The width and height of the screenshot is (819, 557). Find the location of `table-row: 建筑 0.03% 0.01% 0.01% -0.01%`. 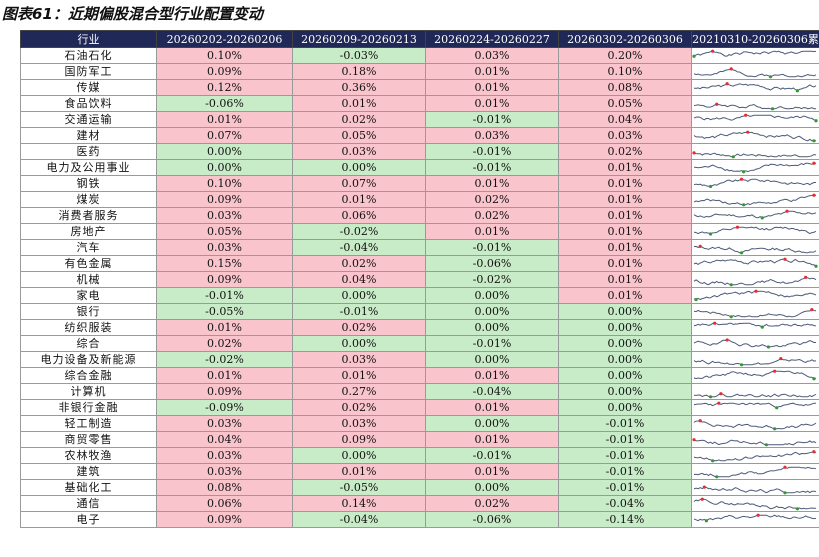

table-row: 建筑 0.03% 0.01% 0.01% -0.01% is located at coordinates (419, 471).